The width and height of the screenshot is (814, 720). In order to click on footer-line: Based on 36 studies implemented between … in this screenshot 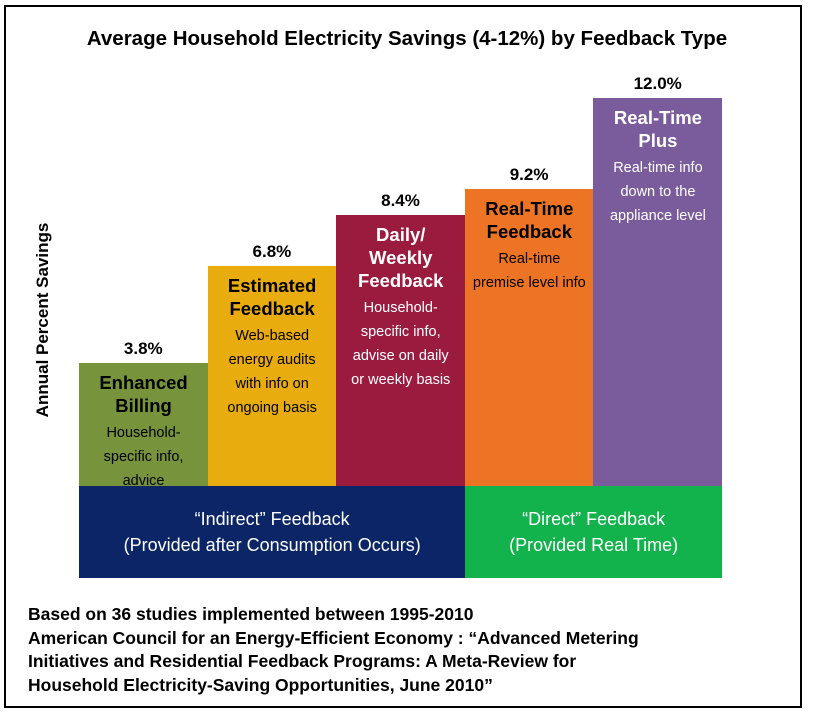, I will do `click(251, 614)`.